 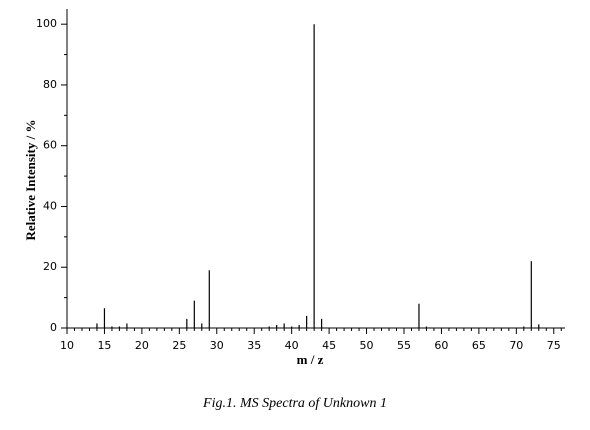 What do you see at coordinates (310, 359) in the screenshot?
I see `x-axis-title: m / z` at bounding box center [310, 359].